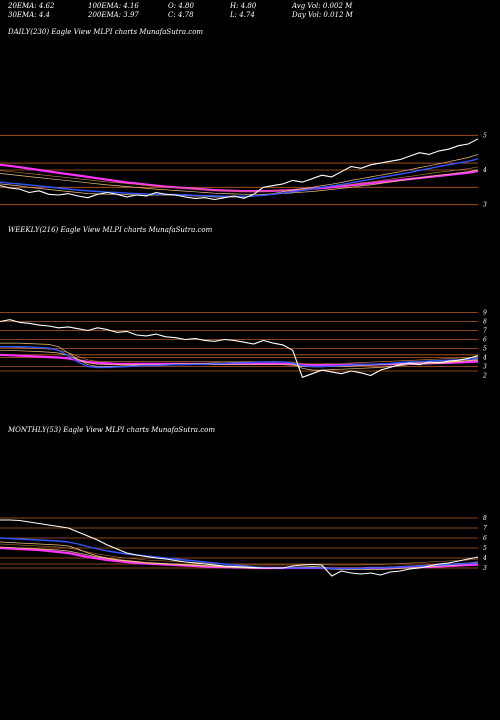 This screenshot has width=500, height=720. I want to click on weekly-ytick-label: 7, so click(485, 331).